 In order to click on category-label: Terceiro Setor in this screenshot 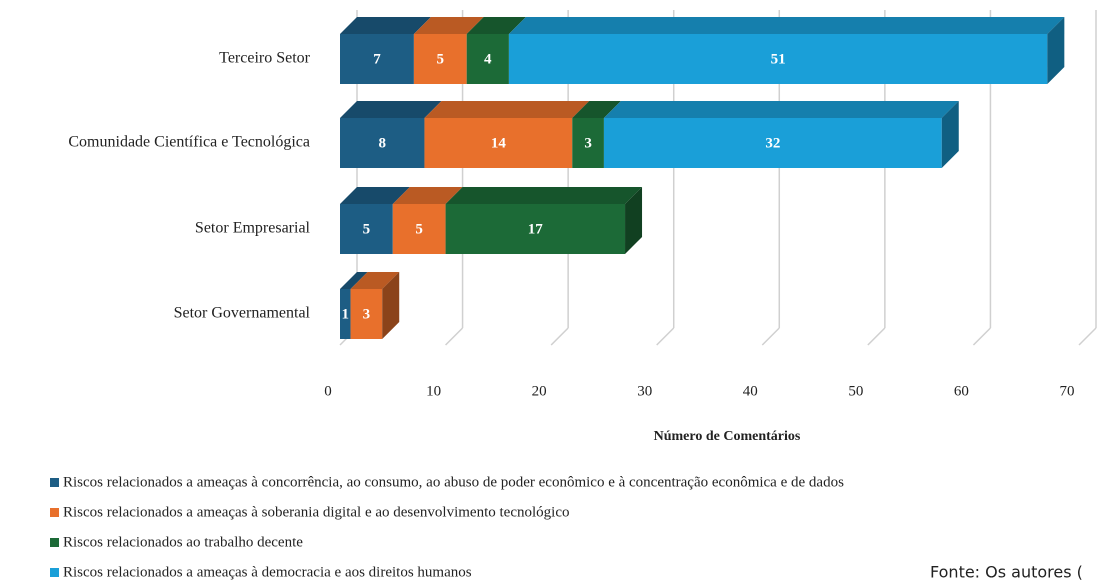, I will do `click(265, 58)`.